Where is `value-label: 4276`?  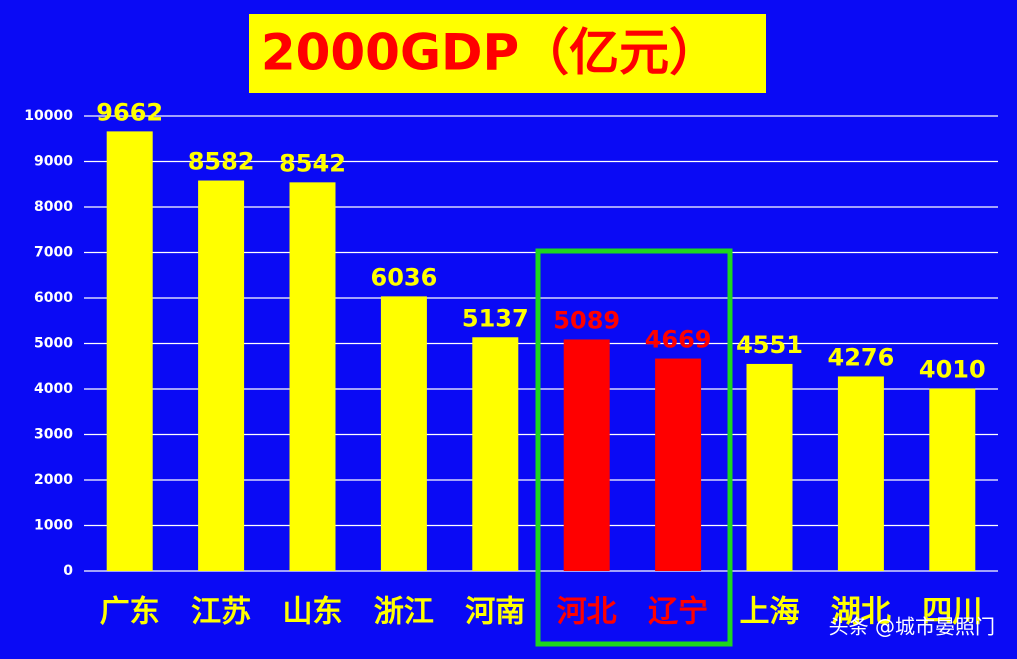 value-label: 4276 is located at coordinates (861, 357).